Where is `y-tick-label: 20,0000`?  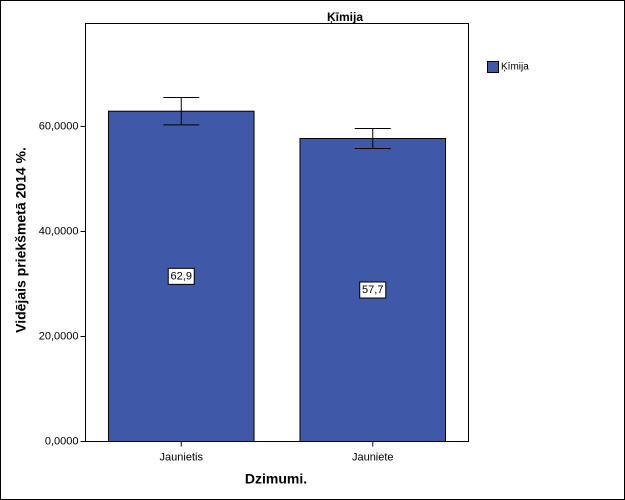 y-tick-label: 20,0000 is located at coordinates (59, 336).